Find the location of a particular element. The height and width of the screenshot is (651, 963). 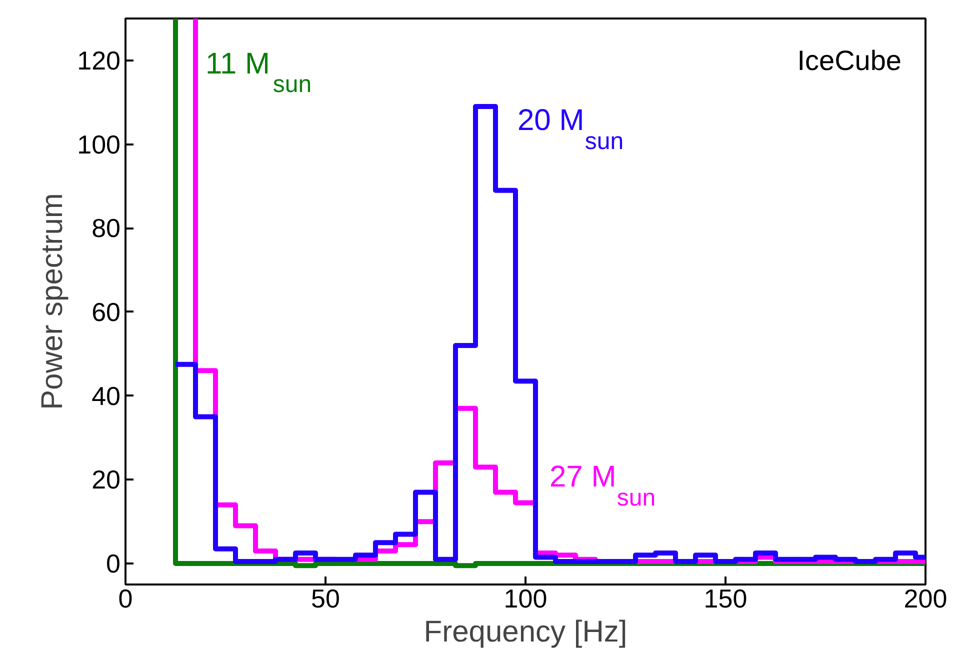

y-tick-label: 60 is located at coordinates (106, 311).